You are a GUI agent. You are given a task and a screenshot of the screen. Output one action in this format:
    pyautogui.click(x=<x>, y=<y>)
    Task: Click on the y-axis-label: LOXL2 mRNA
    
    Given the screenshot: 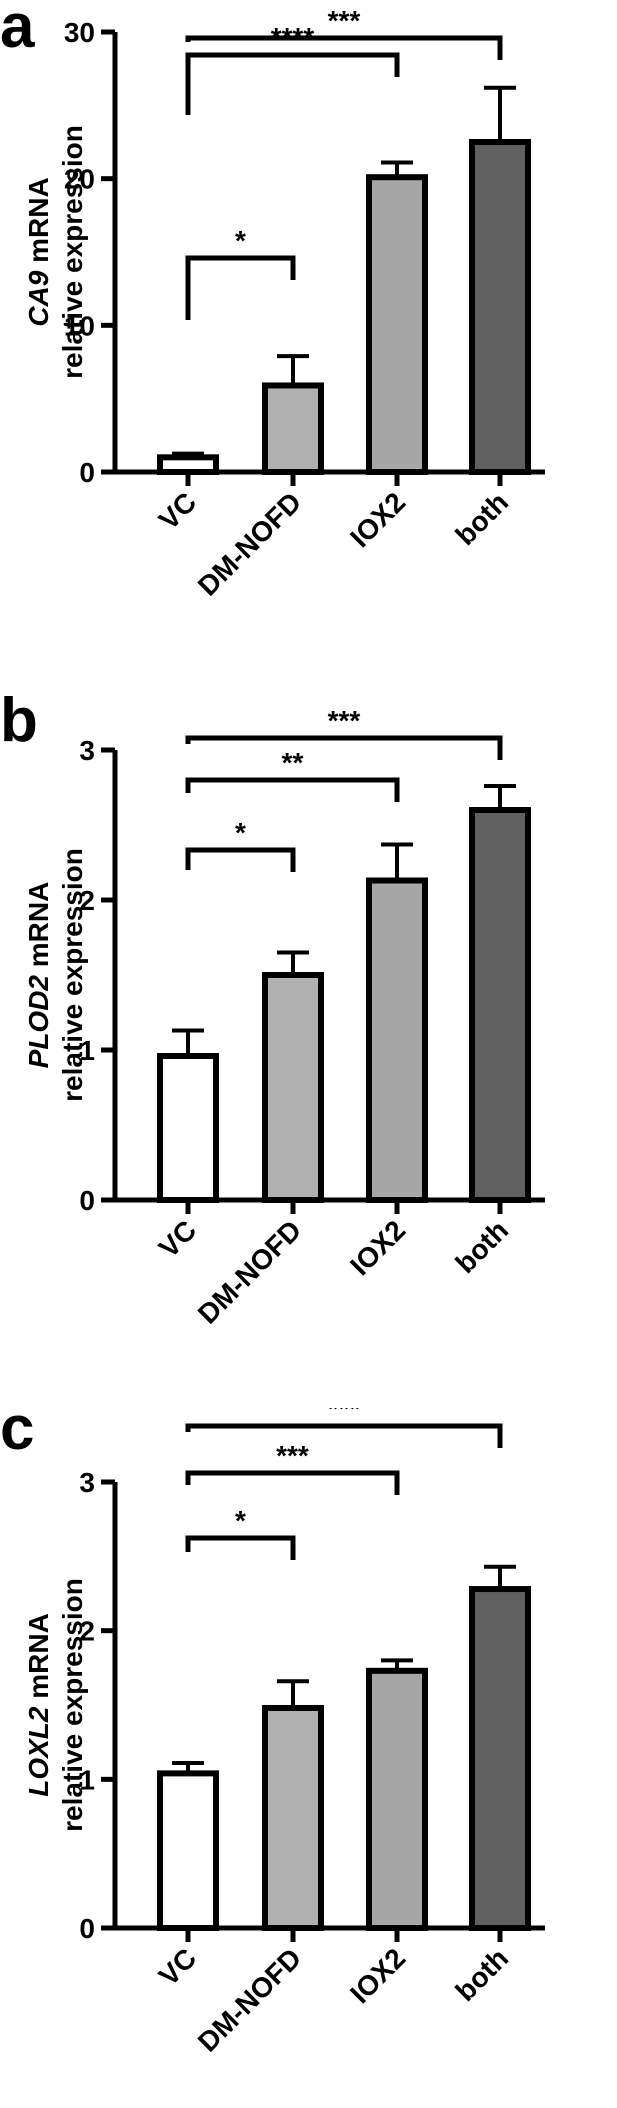 What is the action you would take?
    pyautogui.click(x=38, y=1705)
    